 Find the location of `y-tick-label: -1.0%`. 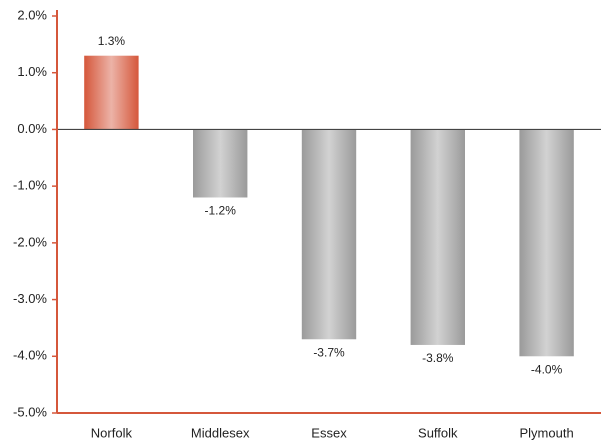

y-tick-label: -1.0% is located at coordinates (30, 185).